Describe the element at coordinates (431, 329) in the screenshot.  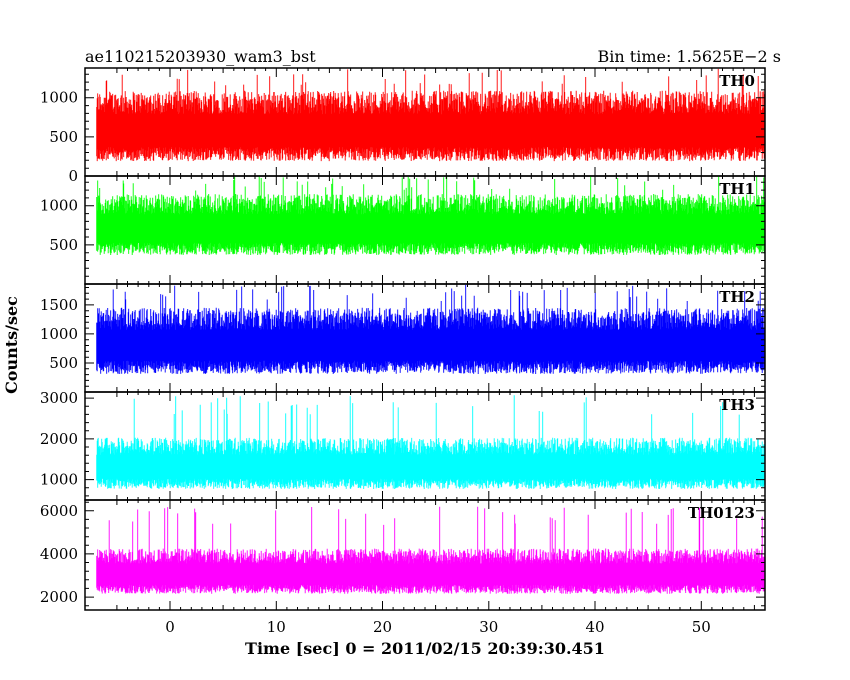
I see `series-trace-th2` at that location.